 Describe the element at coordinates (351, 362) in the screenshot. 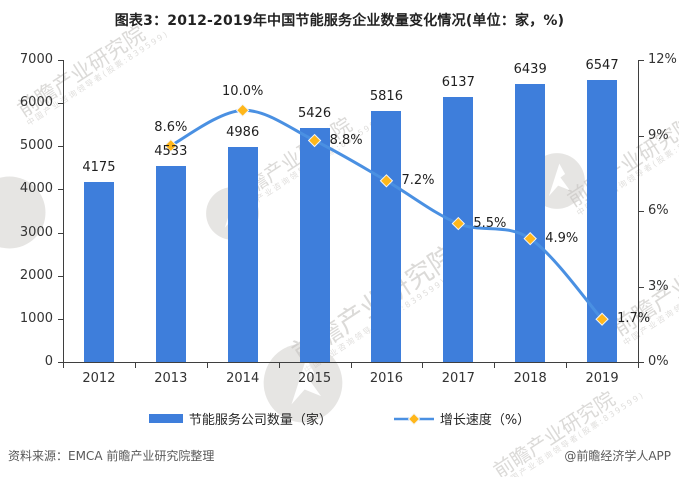

I see `x-axis-line` at that location.